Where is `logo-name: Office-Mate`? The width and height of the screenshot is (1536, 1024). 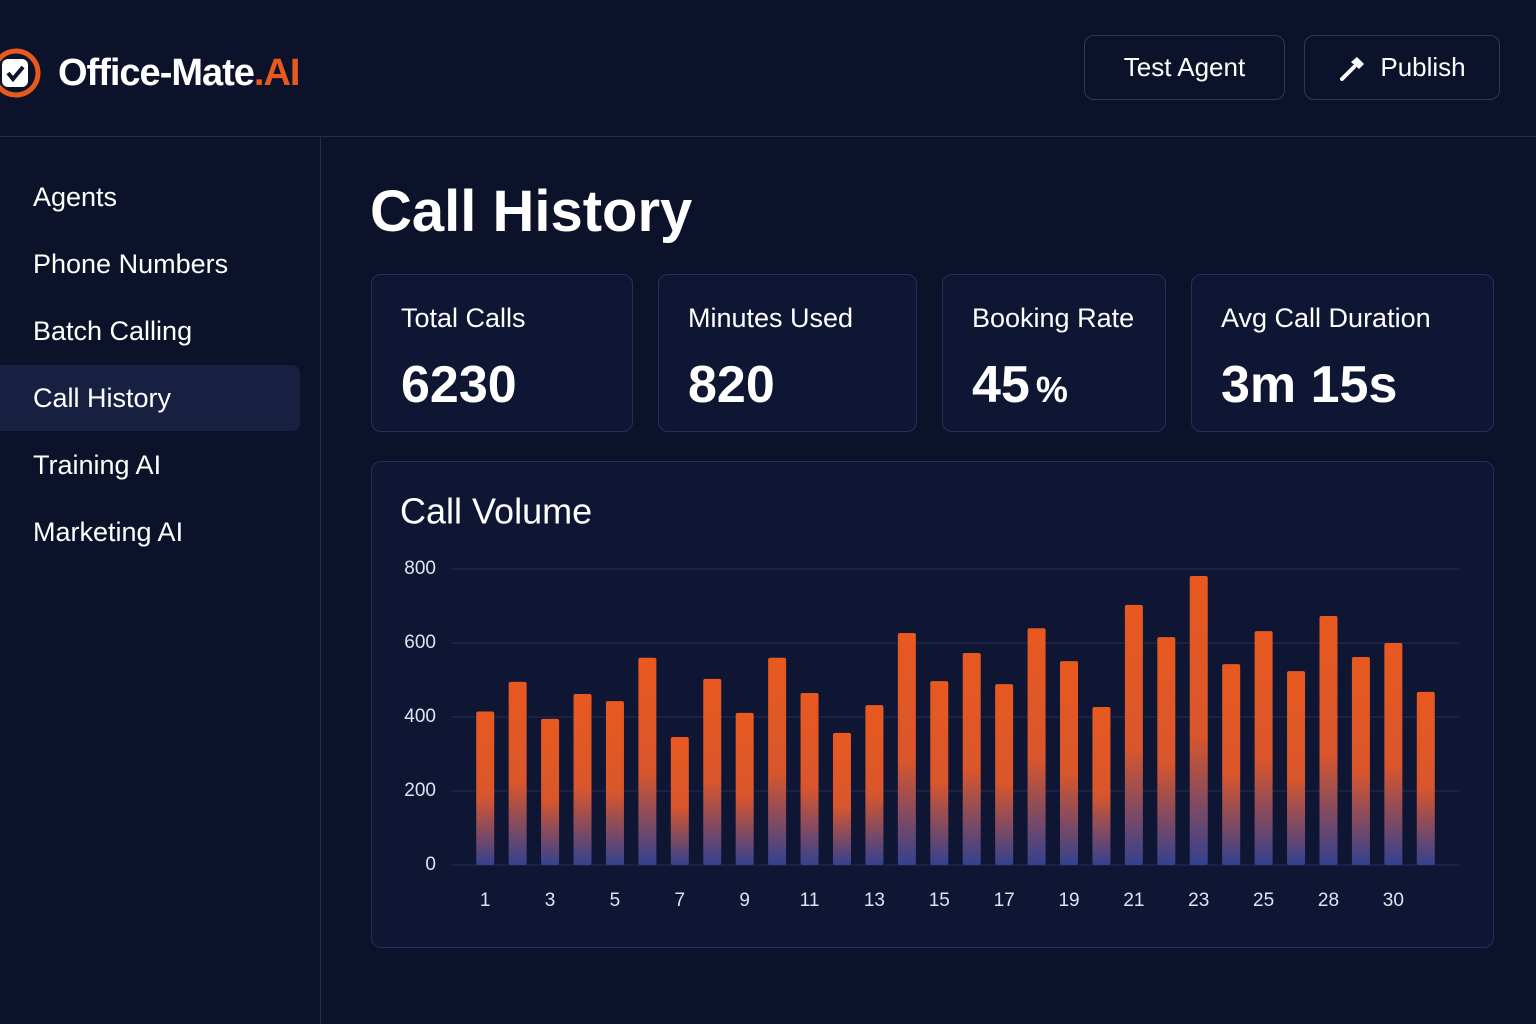
logo-name: Office-Mate is located at coordinates (156, 73).